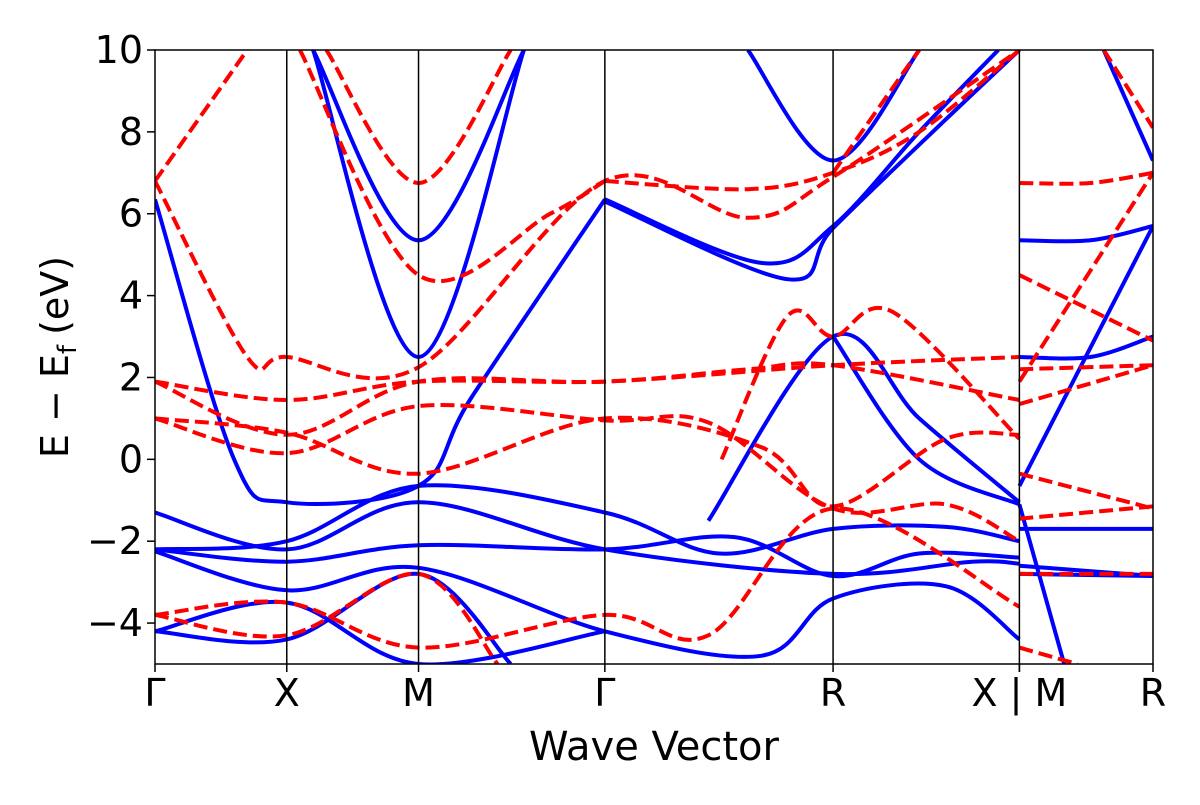 Image resolution: width=1200 pixels, height=805 pixels. I want to click on y-tick-label: 8, so click(131, 132).